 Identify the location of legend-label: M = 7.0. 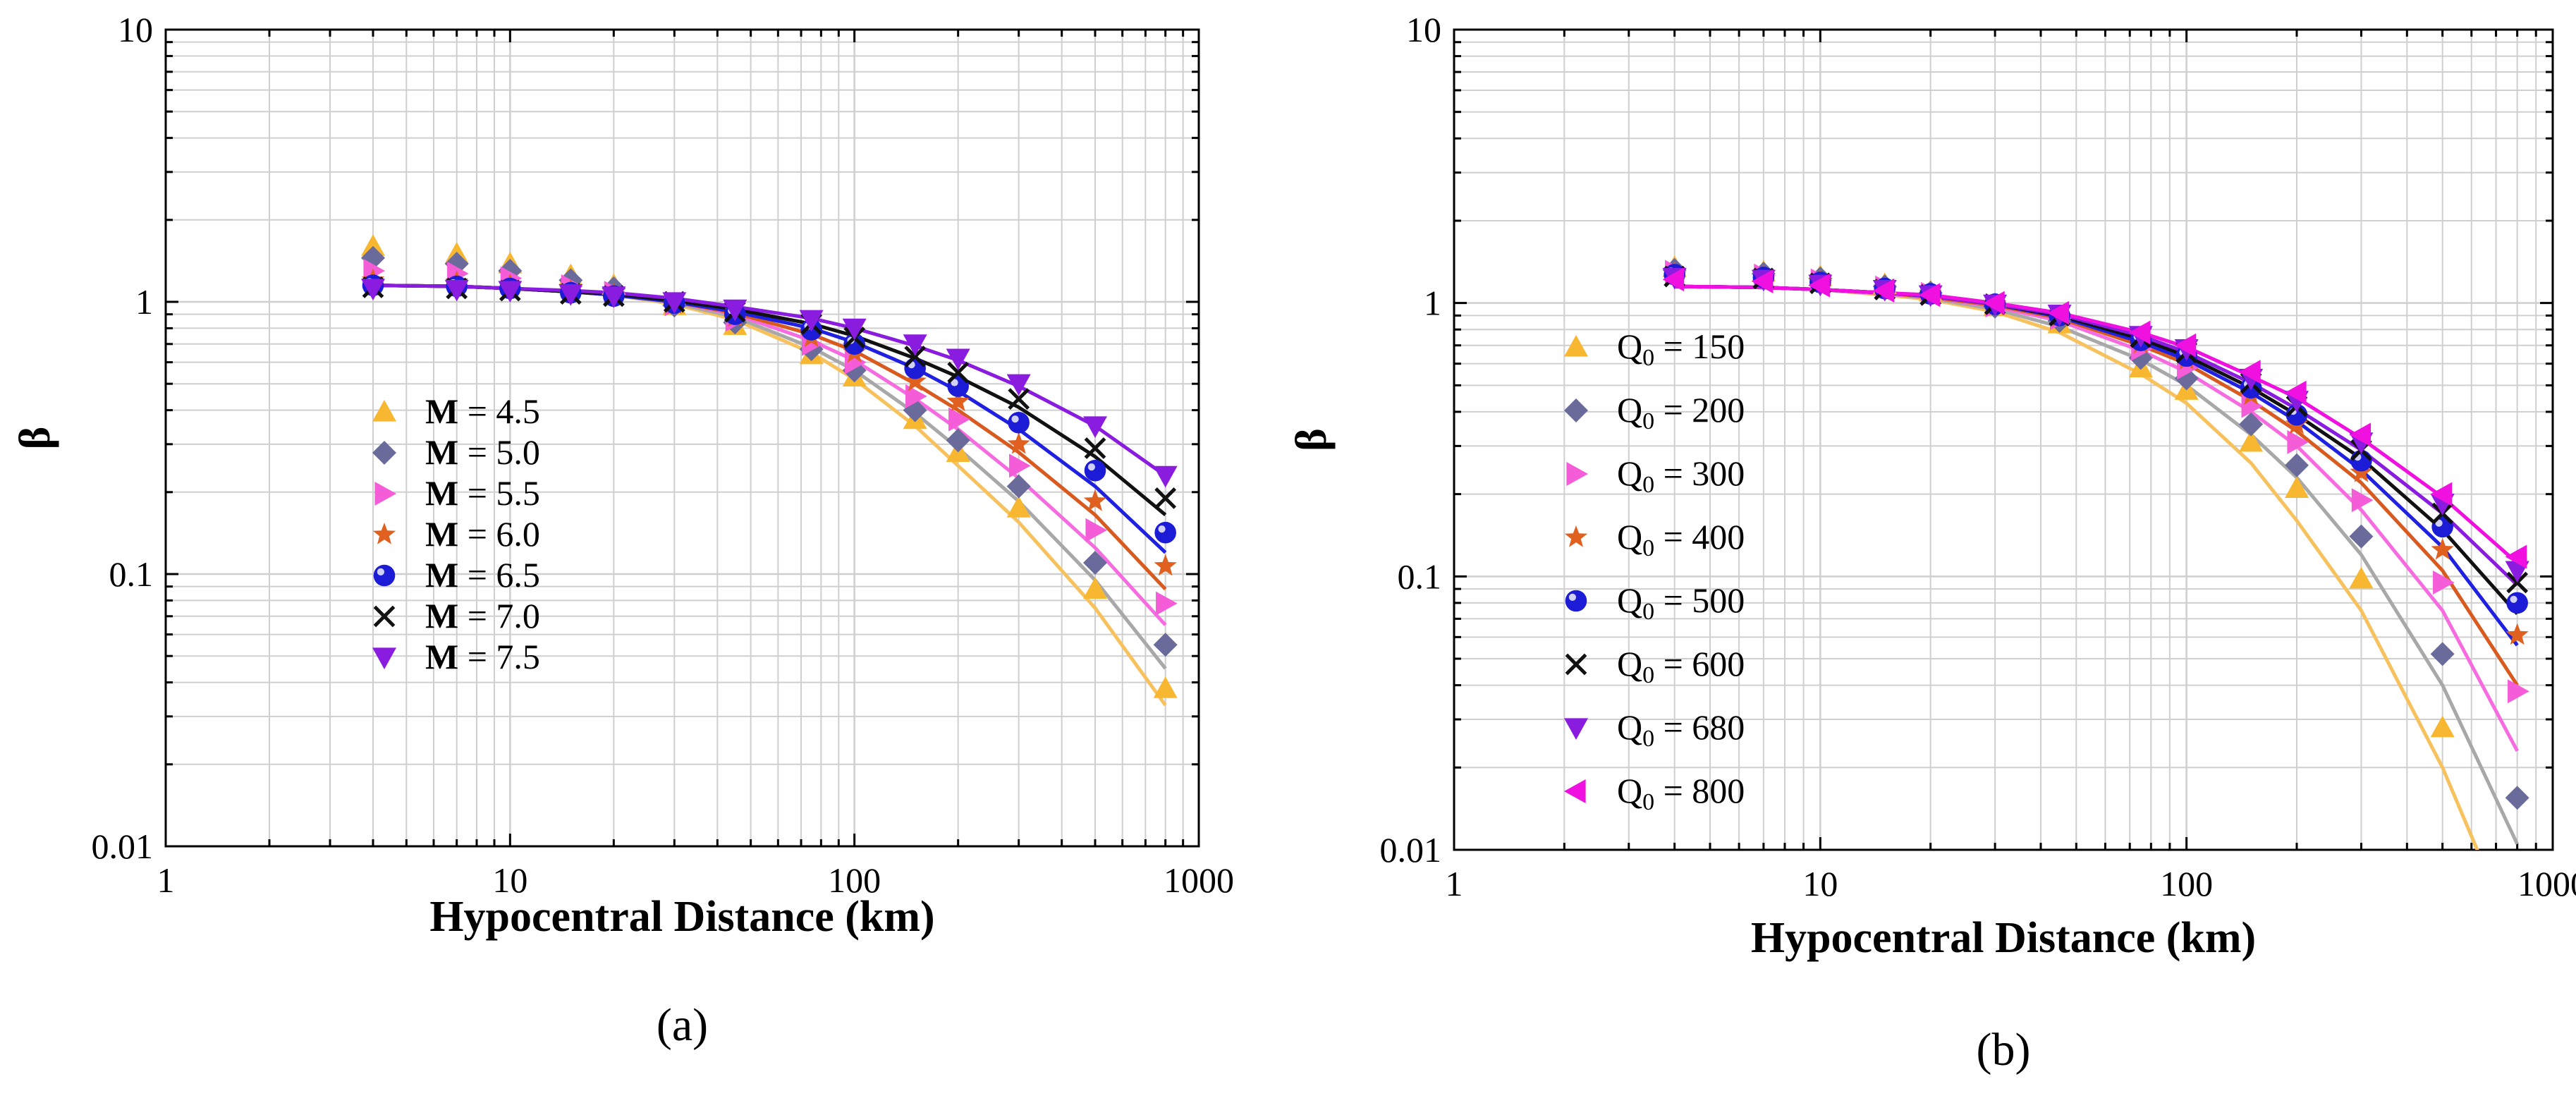
(482, 615).